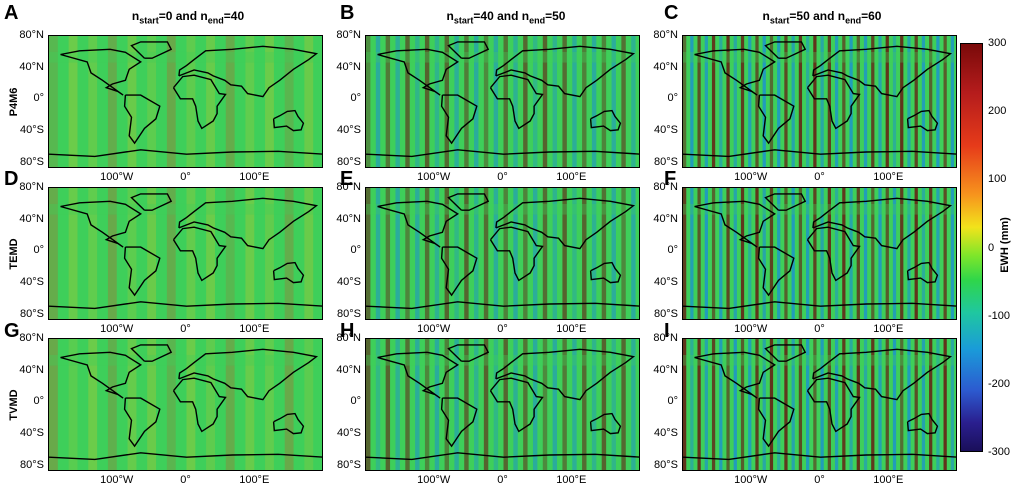 This screenshot has width=1024, height=502. I want to click on column-title-part: start, so click(149, 20).